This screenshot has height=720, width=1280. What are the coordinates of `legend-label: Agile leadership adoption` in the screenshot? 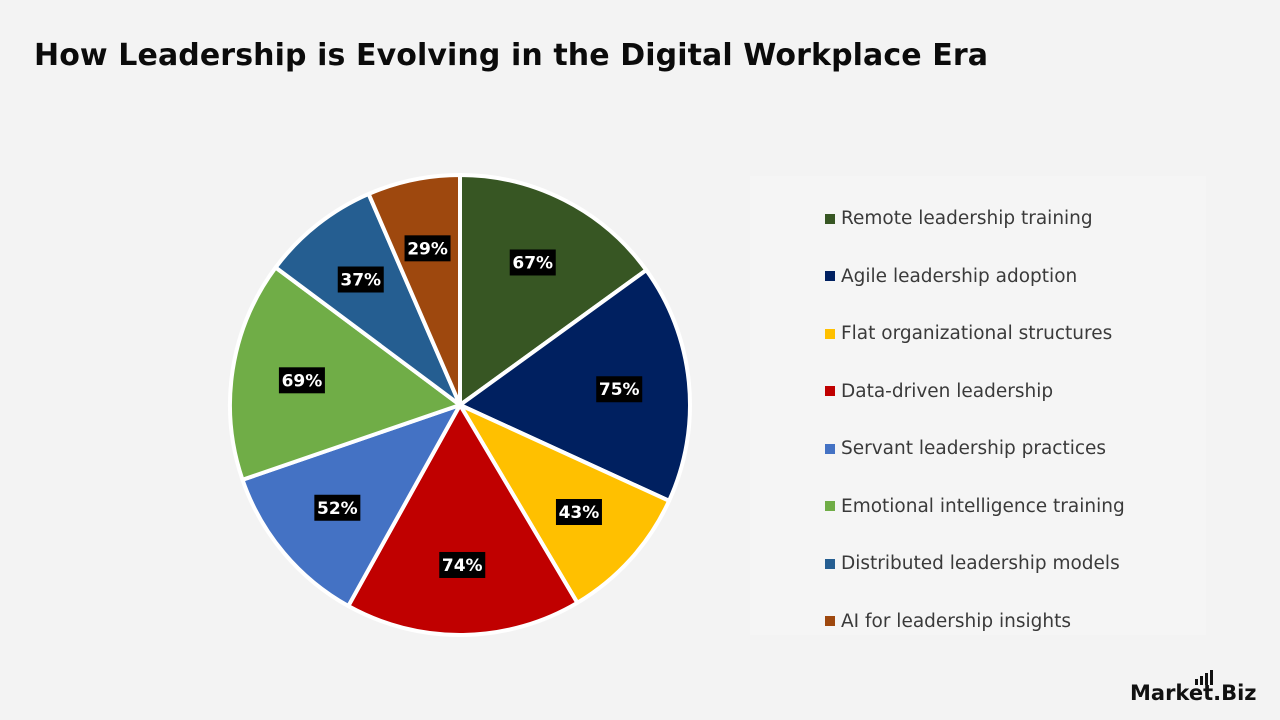 It's located at (959, 276).